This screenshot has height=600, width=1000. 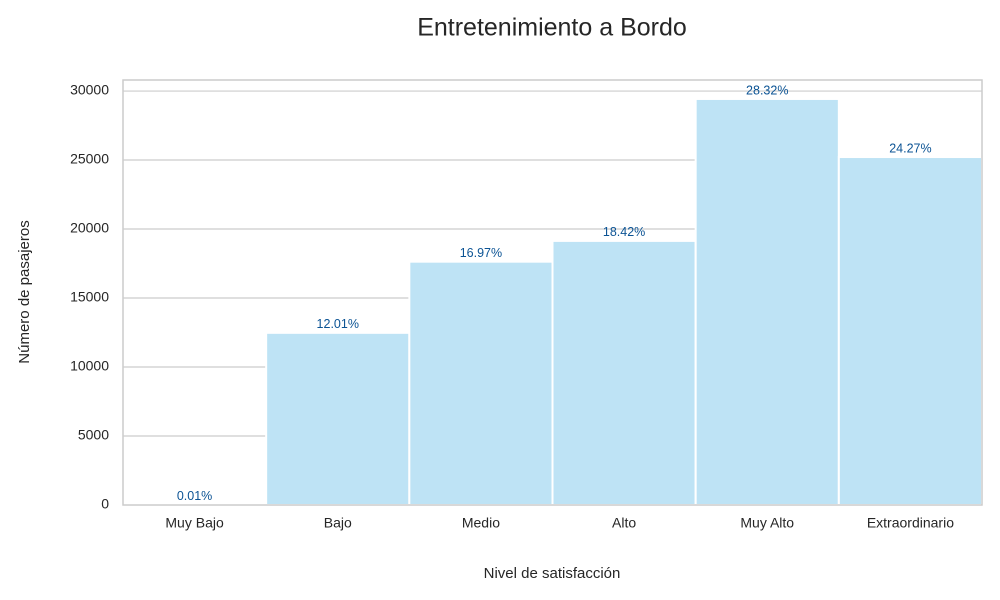 What do you see at coordinates (624, 232) in the screenshot?
I see `data-label: 18.42%` at bounding box center [624, 232].